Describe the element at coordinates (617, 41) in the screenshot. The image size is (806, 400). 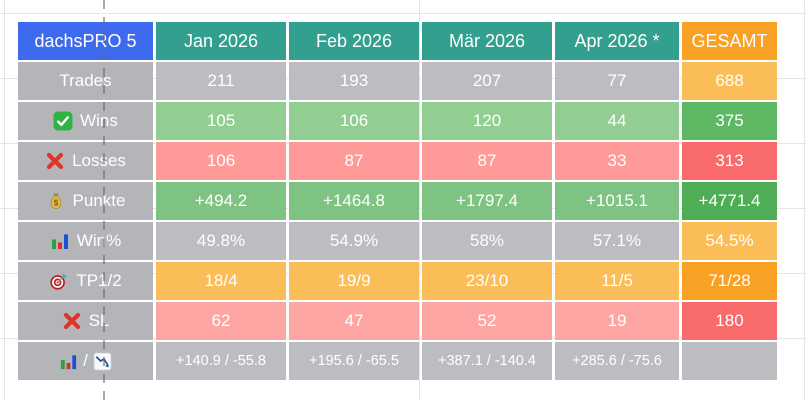
I see `header-cell-apr: Apr 2026 *` at that location.